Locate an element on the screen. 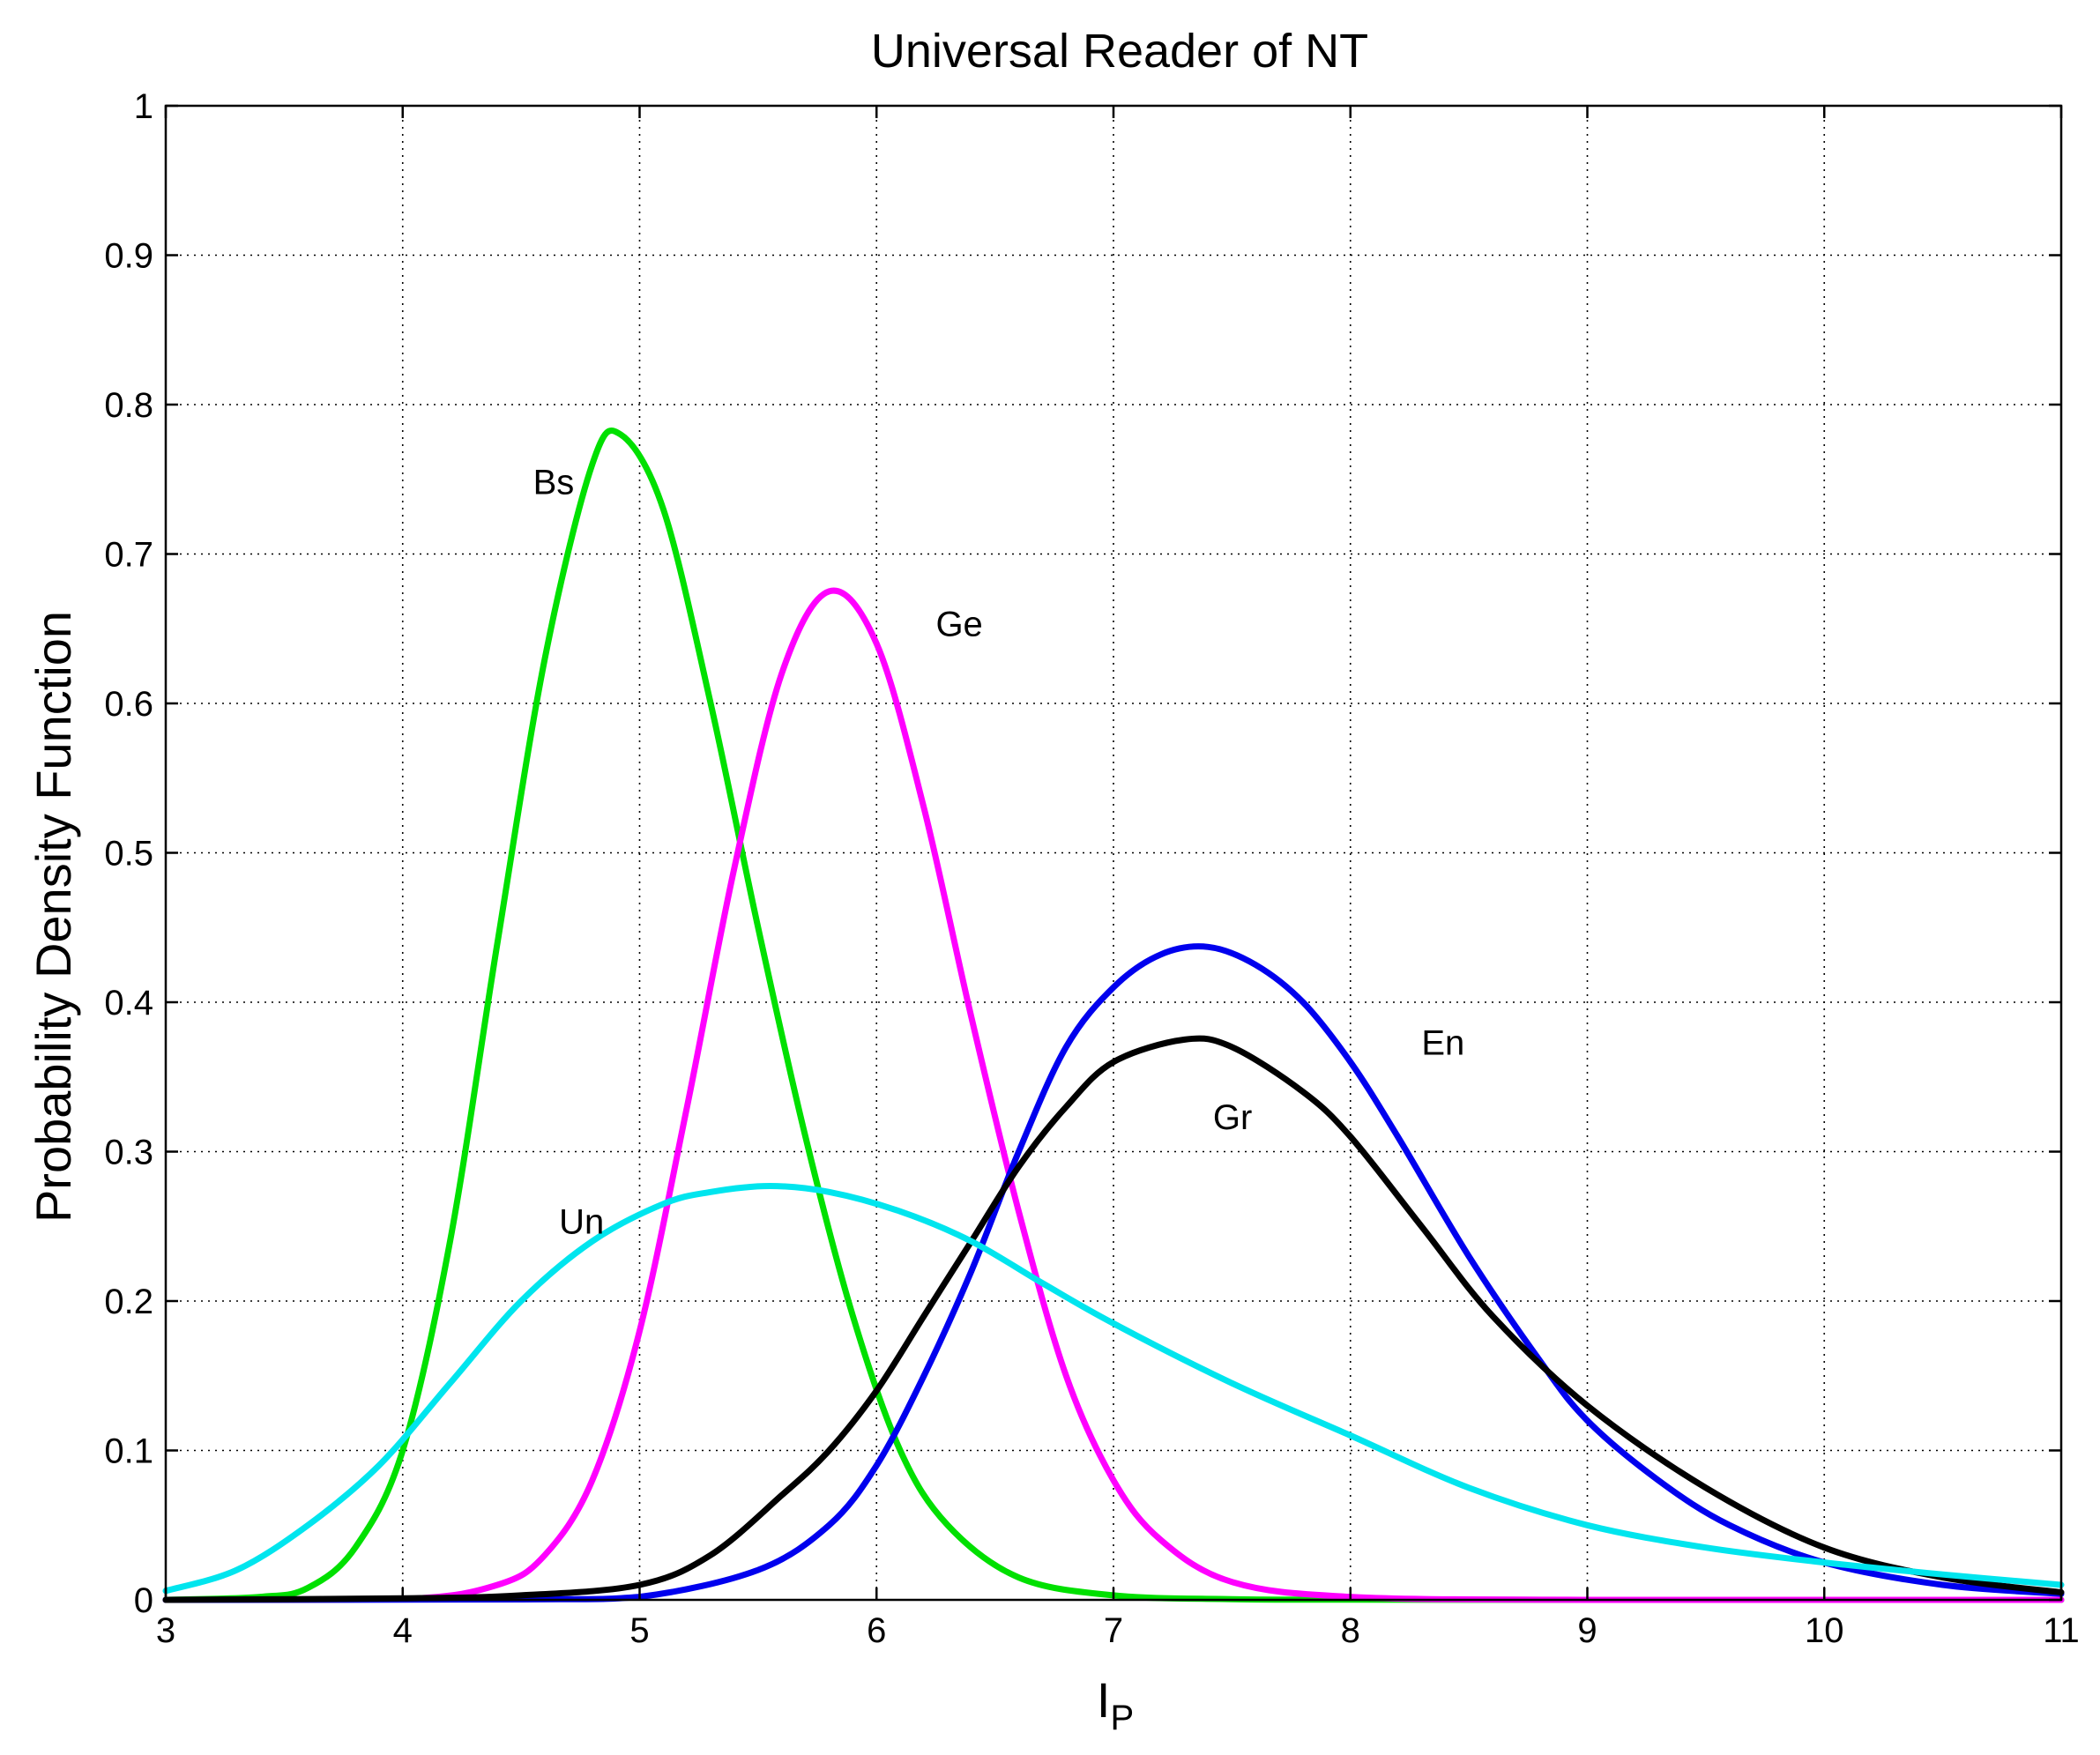 This screenshot has height=1755, width=2100. x-tick-label: 7 is located at coordinates (1113, 1631).